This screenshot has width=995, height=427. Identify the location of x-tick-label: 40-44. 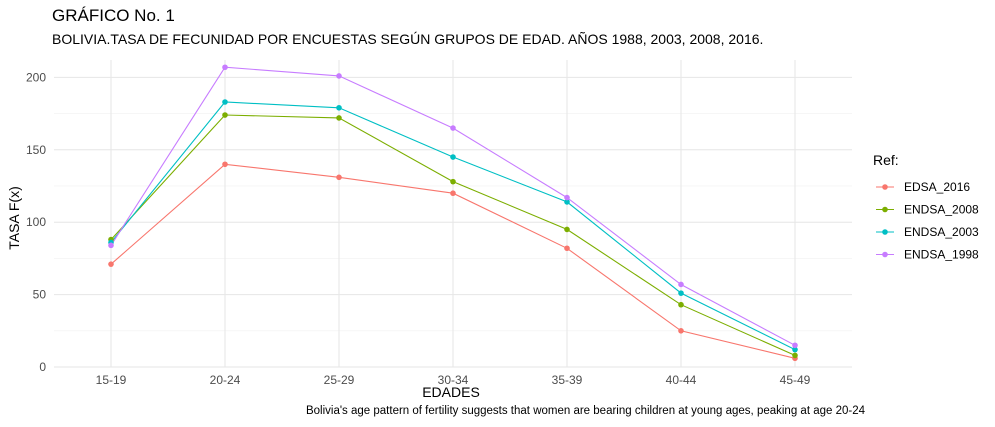
(681, 380).